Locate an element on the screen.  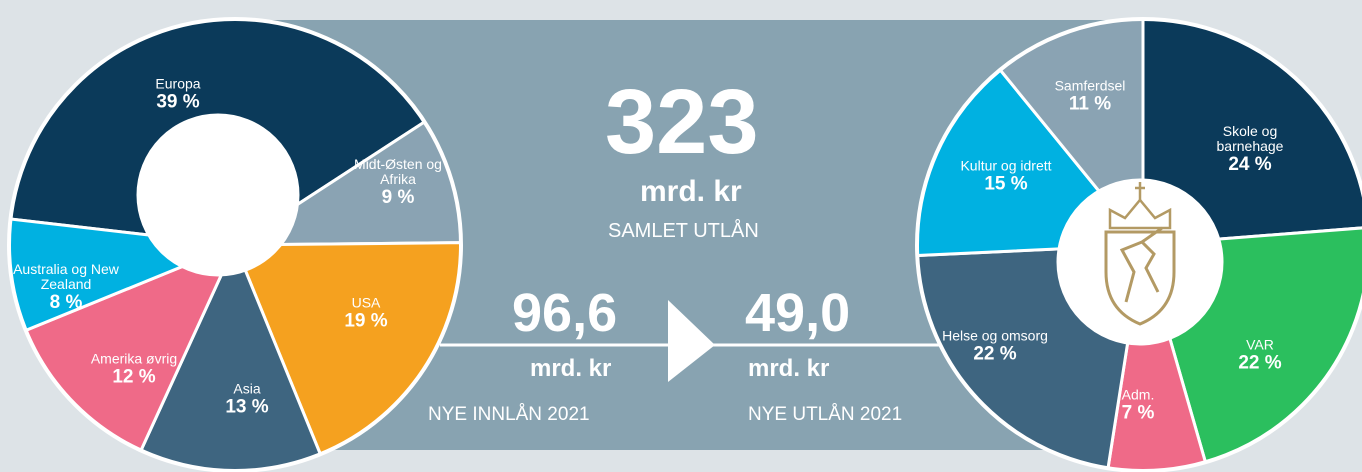
outflow-value: 49,0 is located at coordinates (798, 313).